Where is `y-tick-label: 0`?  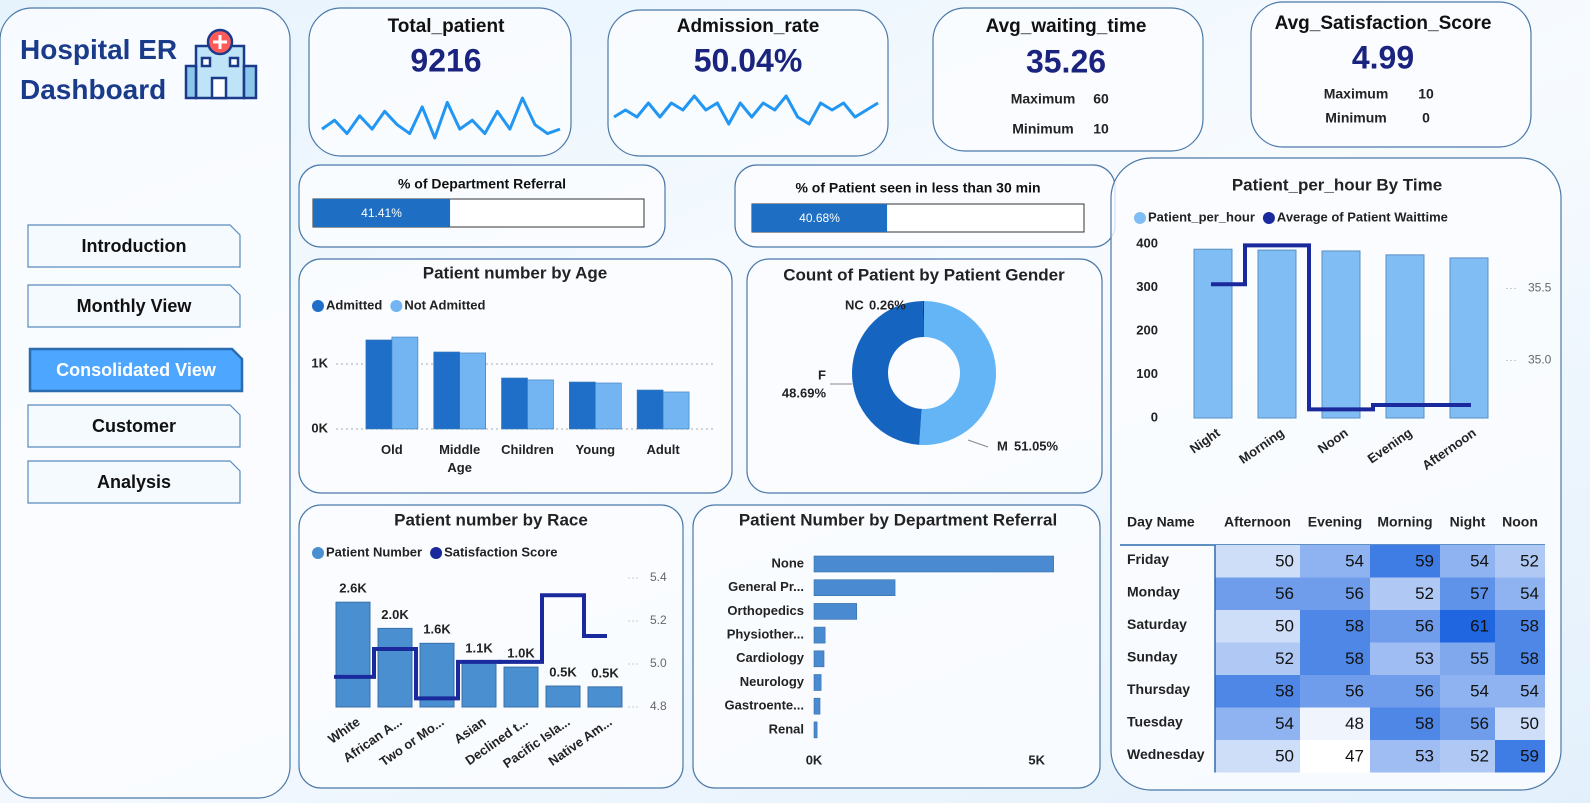 y-tick-label: 0 is located at coordinates (1154, 416).